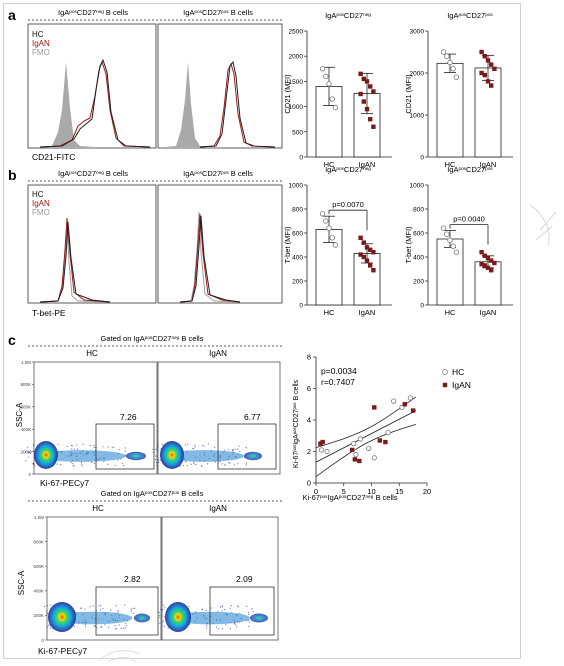 The width and height of the screenshot is (564, 666). What do you see at coordinates (247, 446) in the screenshot?
I see `gate-box-igan-top` at bounding box center [247, 446].